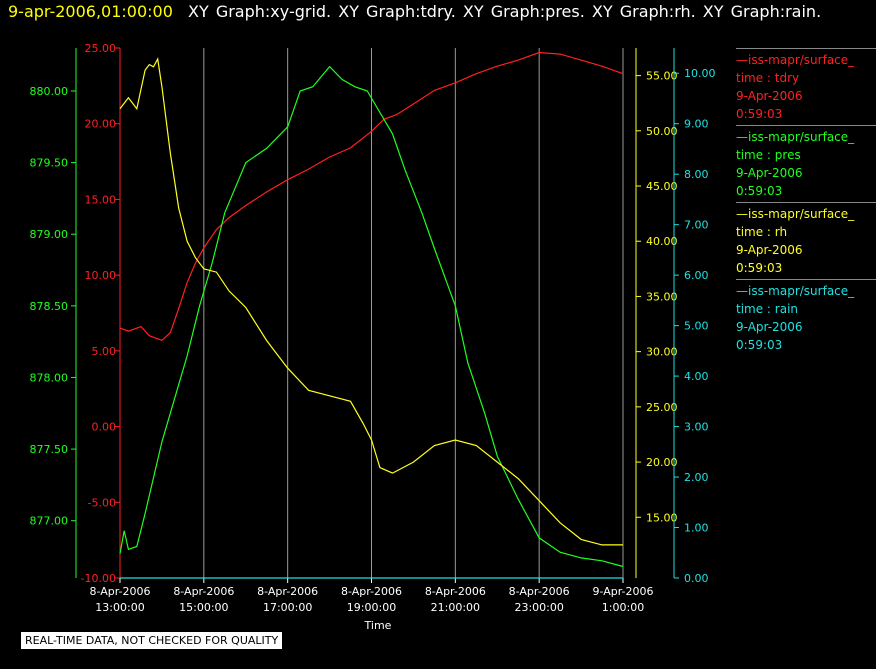 The height and width of the screenshot is (669, 876). What do you see at coordinates (767, 309) in the screenshot?
I see `legend-variable: time : rain` at bounding box center [767, 309].